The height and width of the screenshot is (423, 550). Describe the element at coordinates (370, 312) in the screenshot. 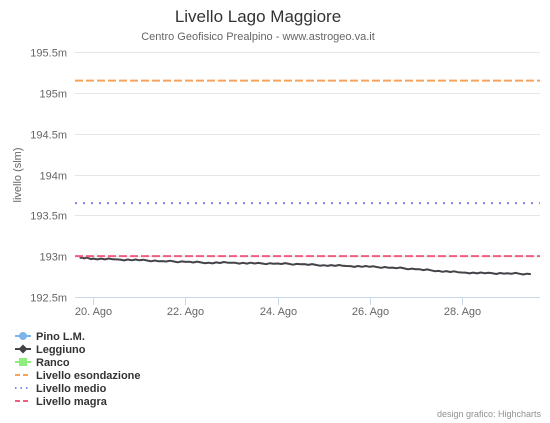

I see `x-tick-label: 26. Ago` at that location.